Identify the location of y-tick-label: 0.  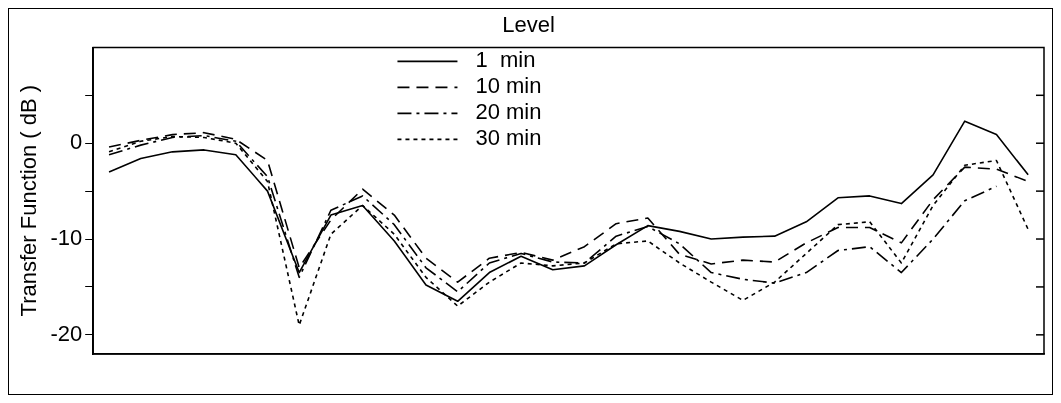
(76, 142).